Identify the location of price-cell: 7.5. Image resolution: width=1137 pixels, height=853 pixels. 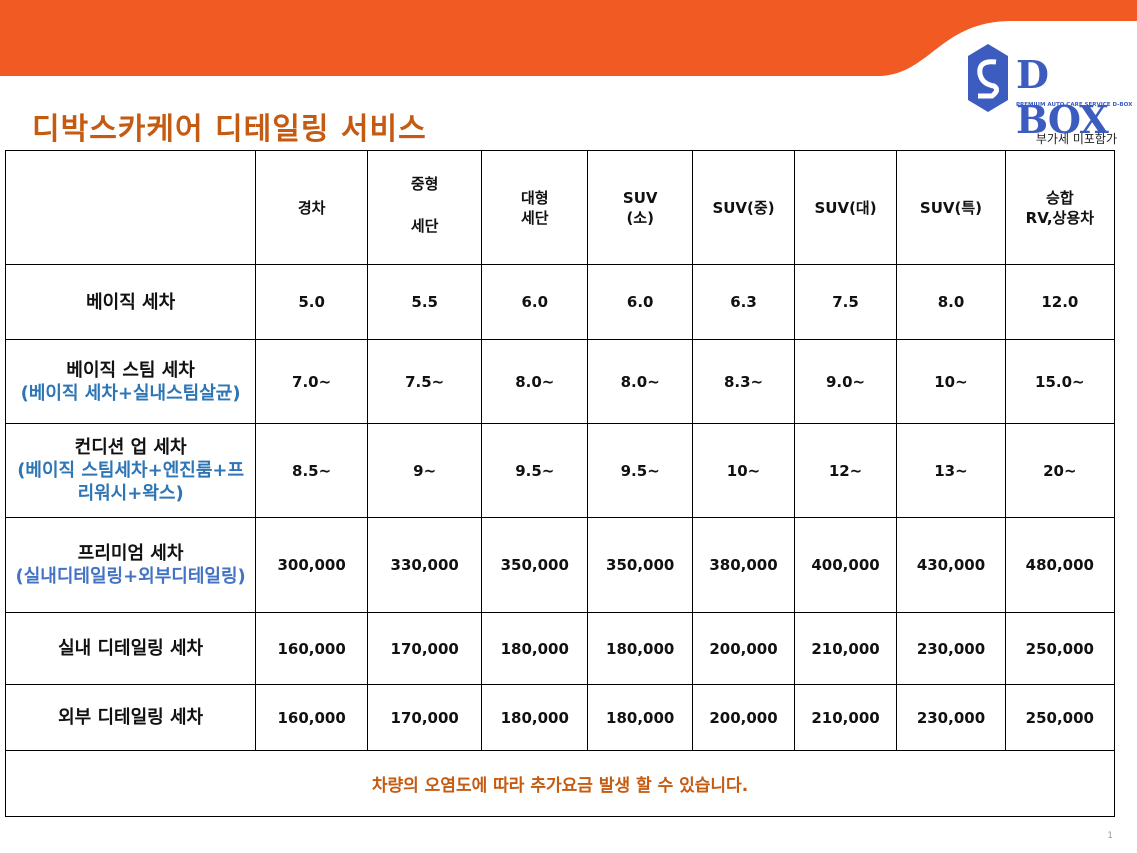
(845, 302).